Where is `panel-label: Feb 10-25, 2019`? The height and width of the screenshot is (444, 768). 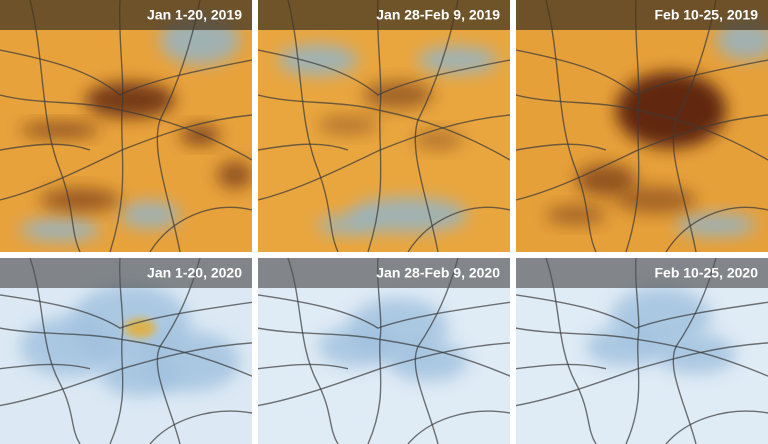
panel-label: Feb 10-25, 2019 is located at coordinates (706, 15).